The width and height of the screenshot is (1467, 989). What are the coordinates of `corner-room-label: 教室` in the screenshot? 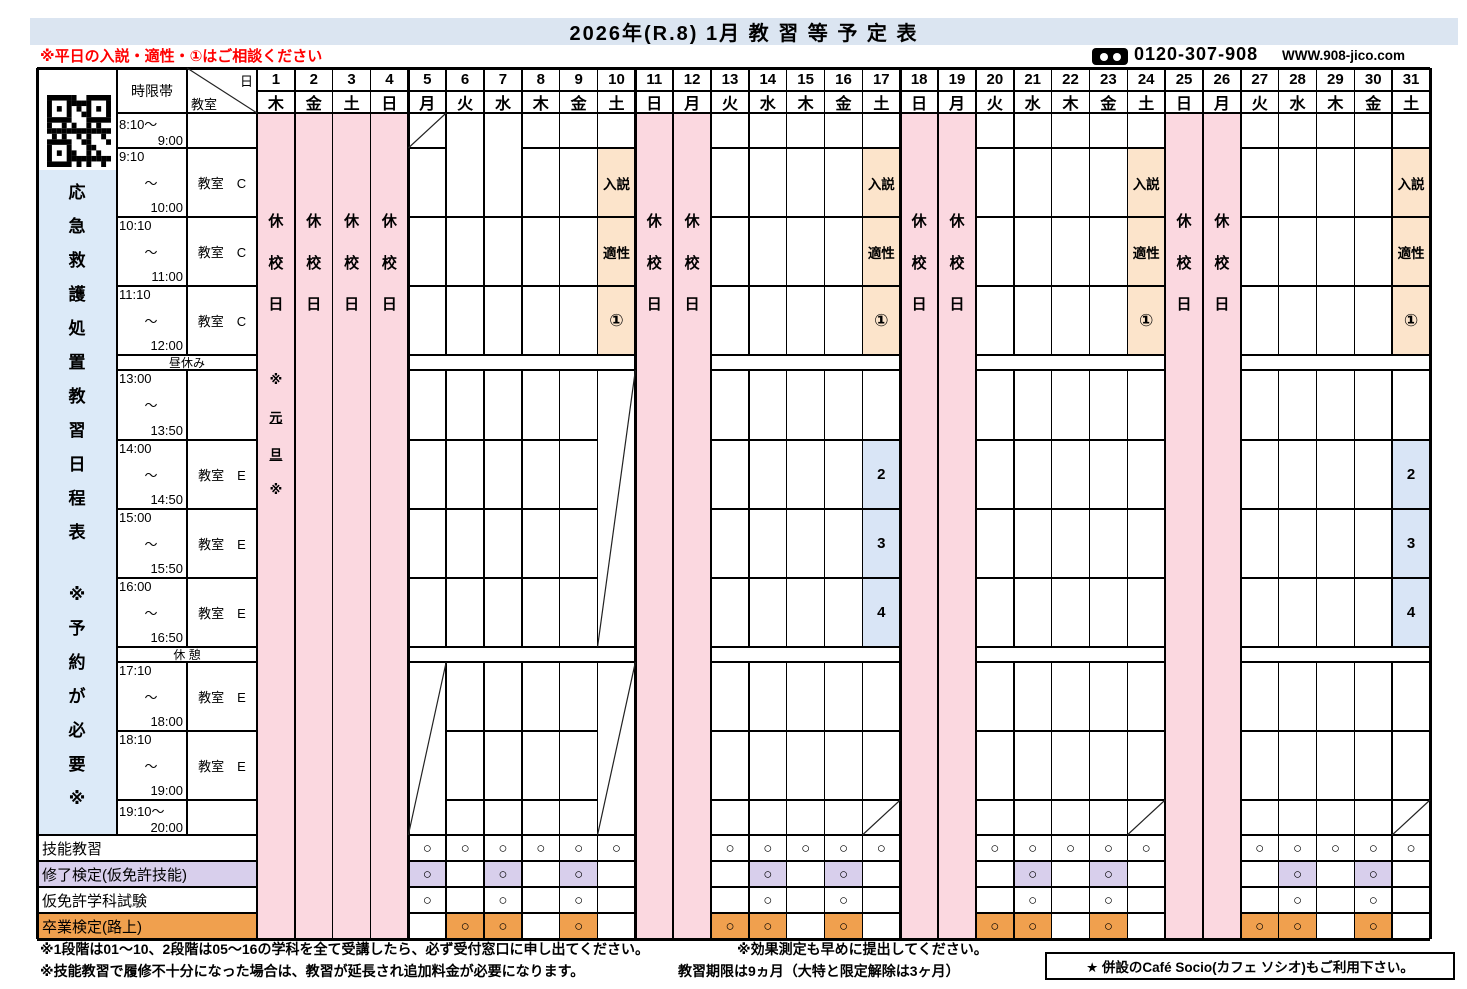 It's located at (204, 104).